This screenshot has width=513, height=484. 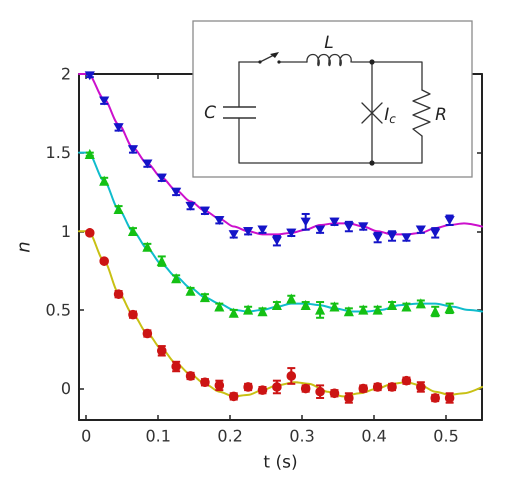 I want to click on annotation: I$_{c}$, so click(x=390, y=115).